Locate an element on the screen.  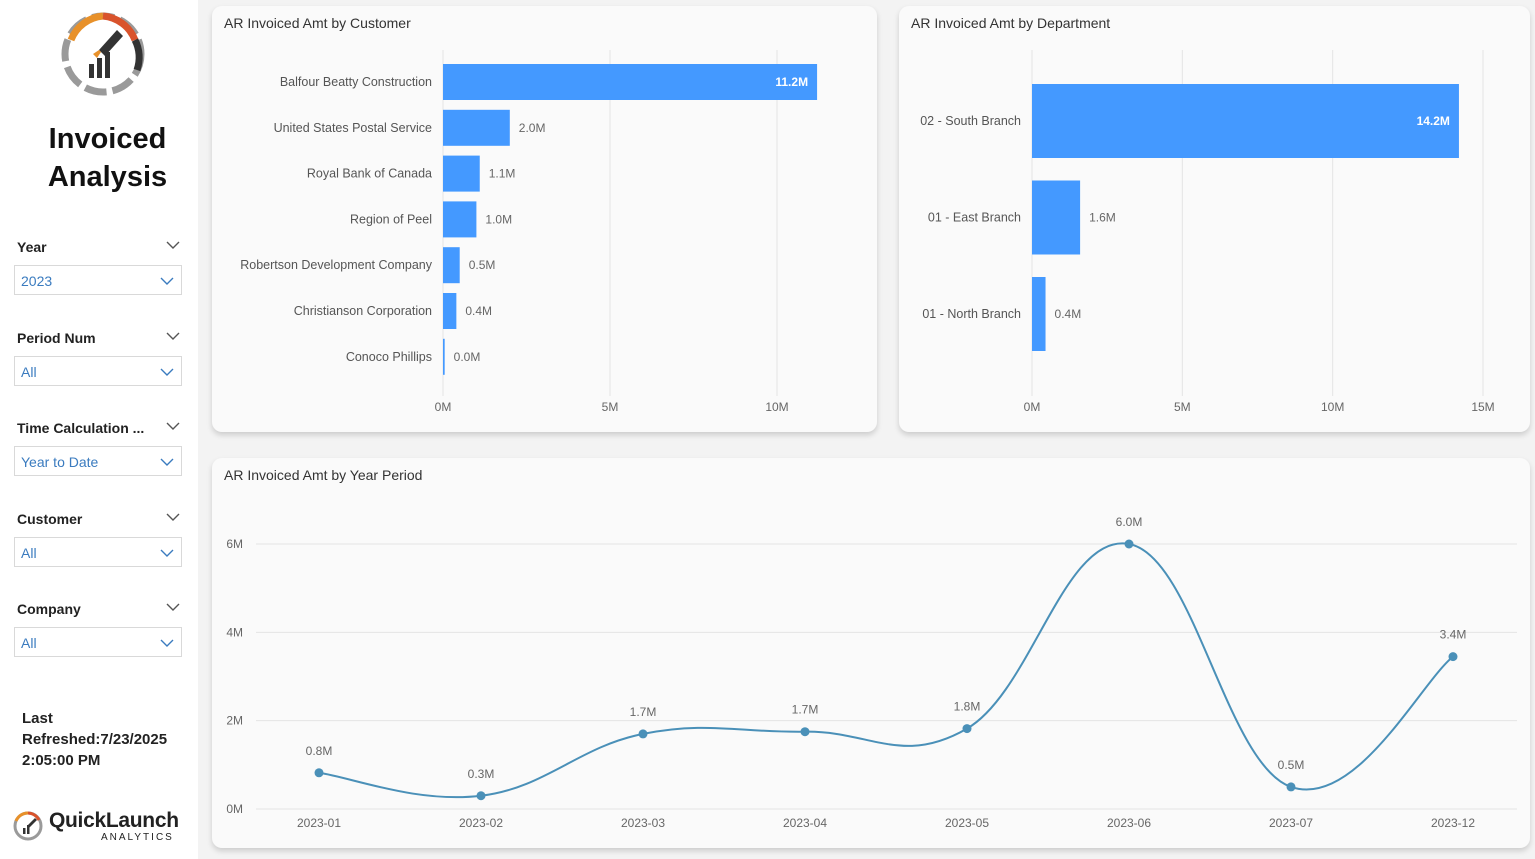
time-calculation-dropdown-value: Year to Date is located at coordinates (60, 462).